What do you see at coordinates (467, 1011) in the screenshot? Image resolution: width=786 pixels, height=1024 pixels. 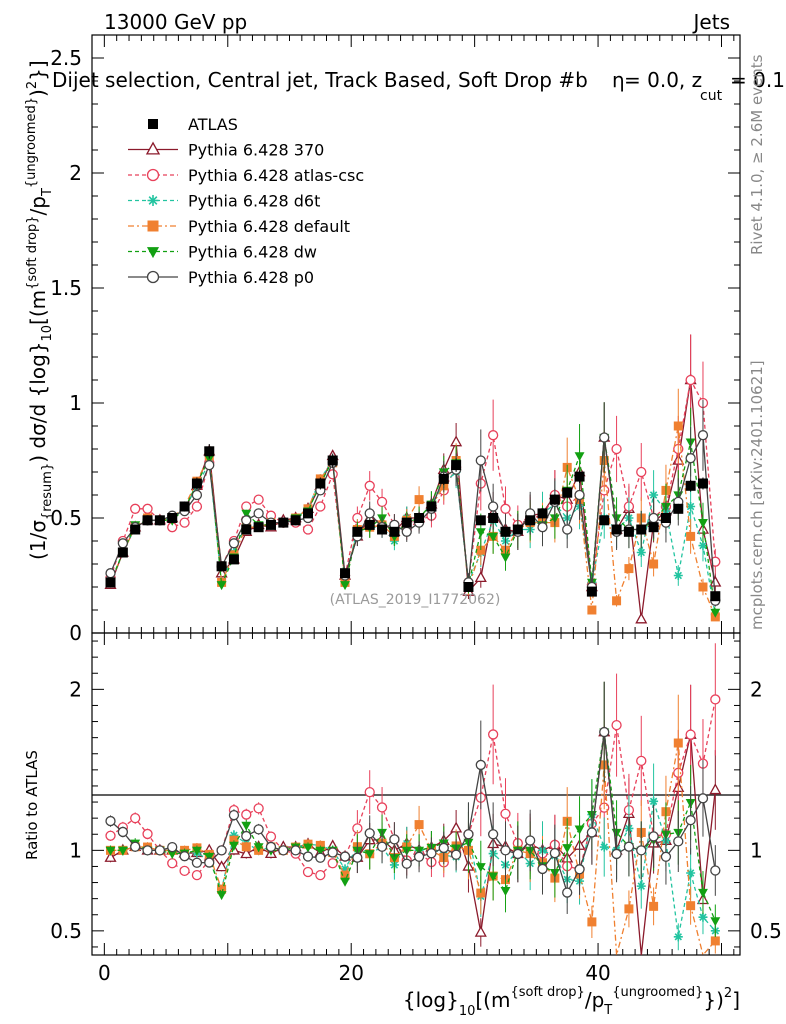 I see `xlab-s1: 10` at bounding box center [467, 1011].